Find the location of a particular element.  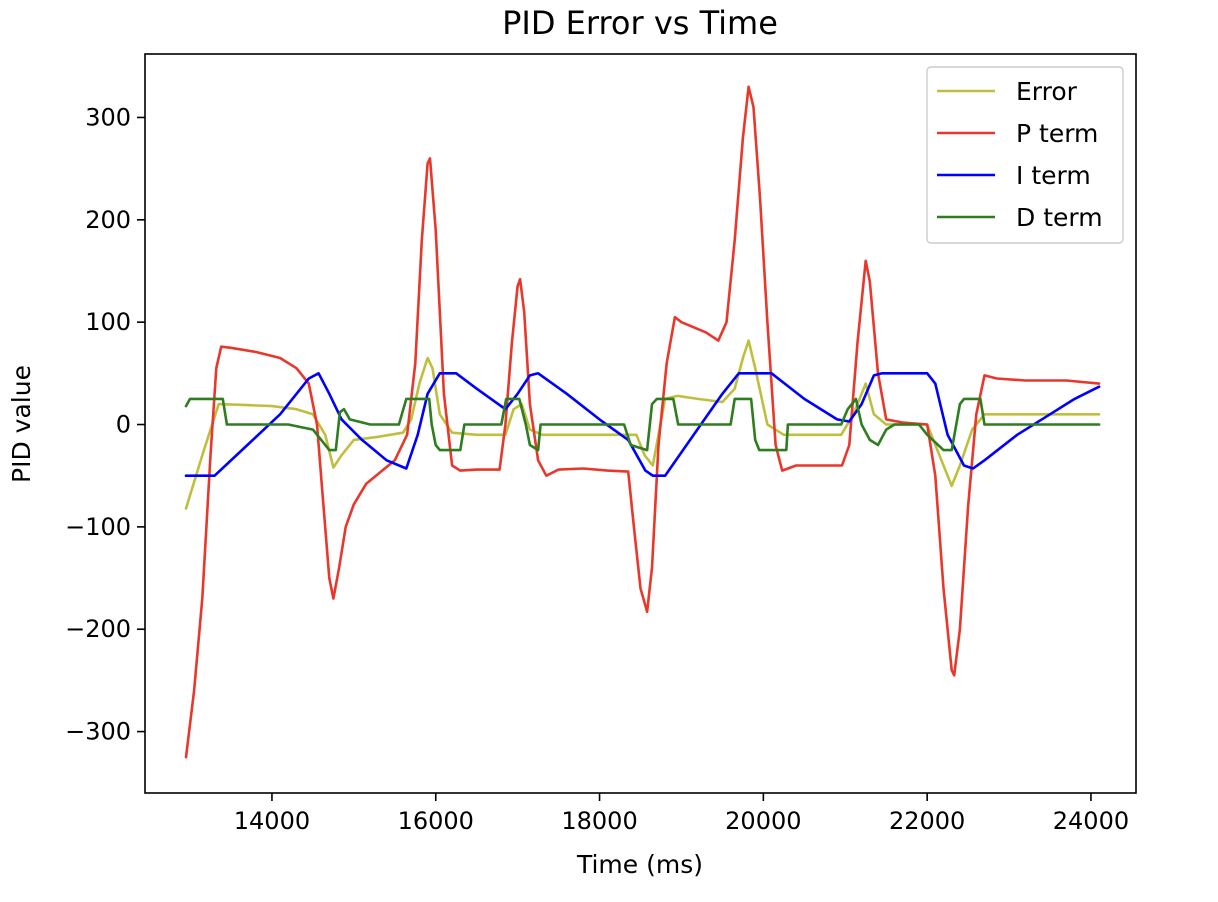

legend: Error P term I term D term is located at coordinates (1025, 155).